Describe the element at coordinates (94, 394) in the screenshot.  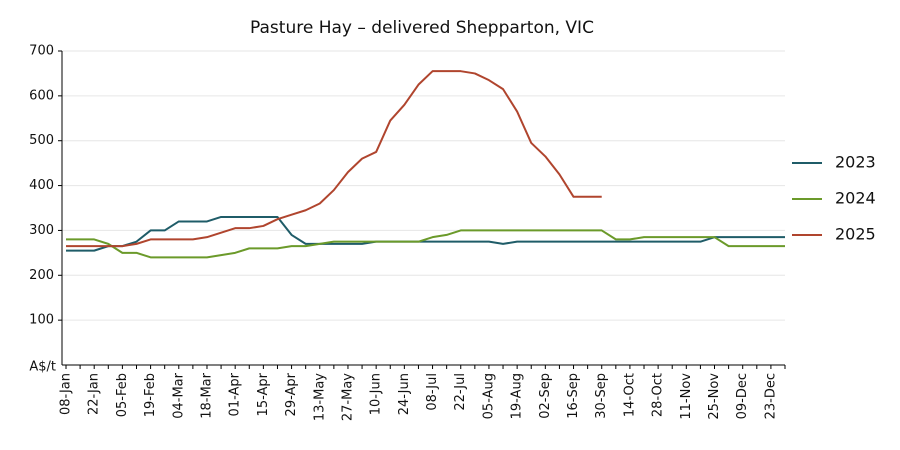
I see `x-tick-label: 22-Jan` at that location.